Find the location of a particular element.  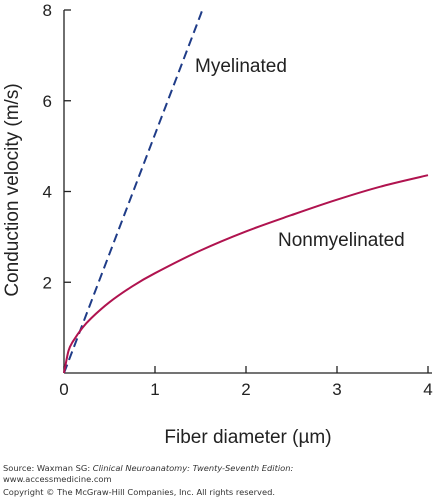

y-axis-label: Conduction velocity (m/s) is located at coordinates (12, 189).